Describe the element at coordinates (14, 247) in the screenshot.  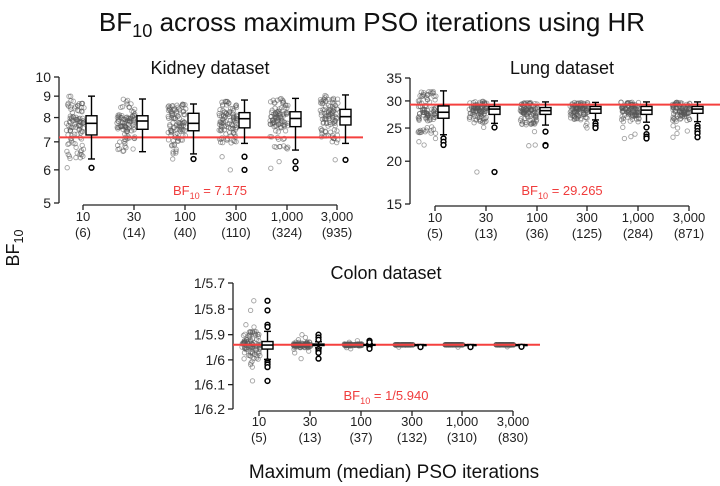
I see `y-axis-label: BF10` at that location.